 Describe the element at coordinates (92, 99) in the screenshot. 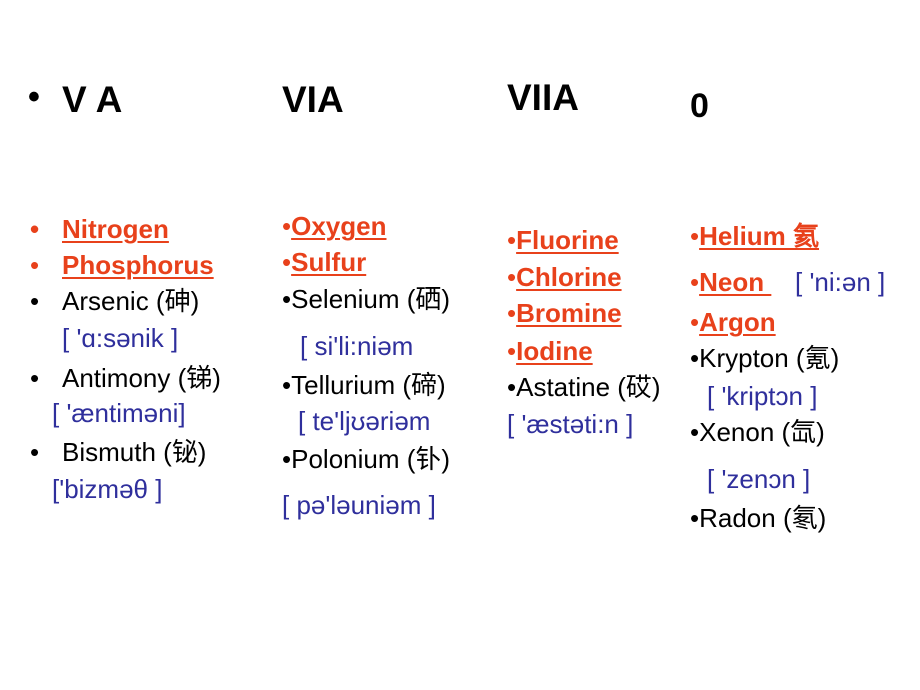

I see `column-header: V A` at that location.